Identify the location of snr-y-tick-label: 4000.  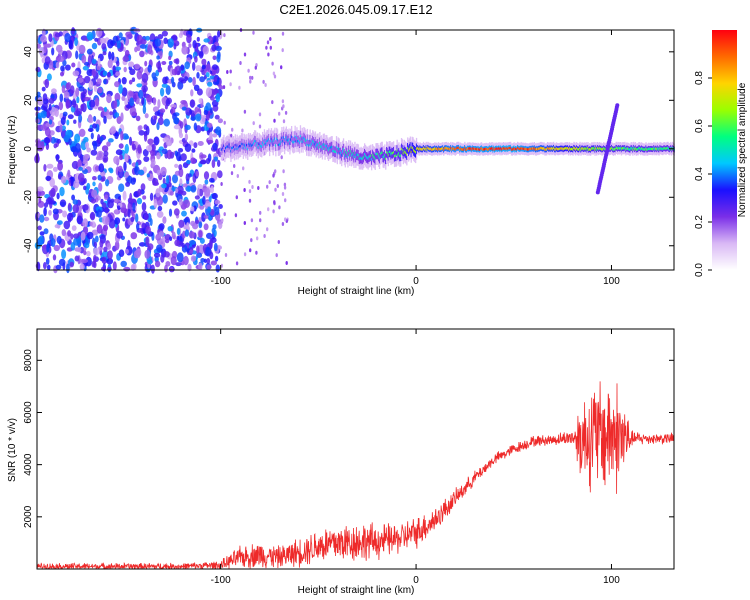
(28, 464).